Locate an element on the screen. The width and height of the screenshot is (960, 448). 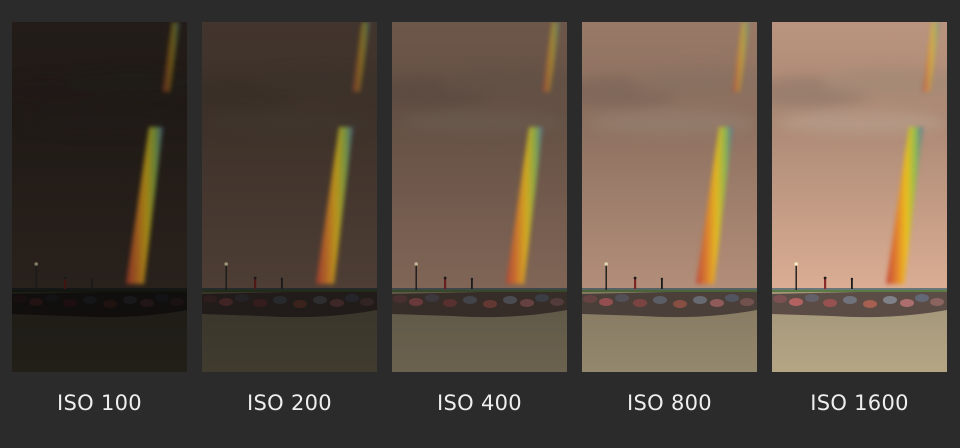
iso-label: ISO 800 is located at coordinates (669, 403).